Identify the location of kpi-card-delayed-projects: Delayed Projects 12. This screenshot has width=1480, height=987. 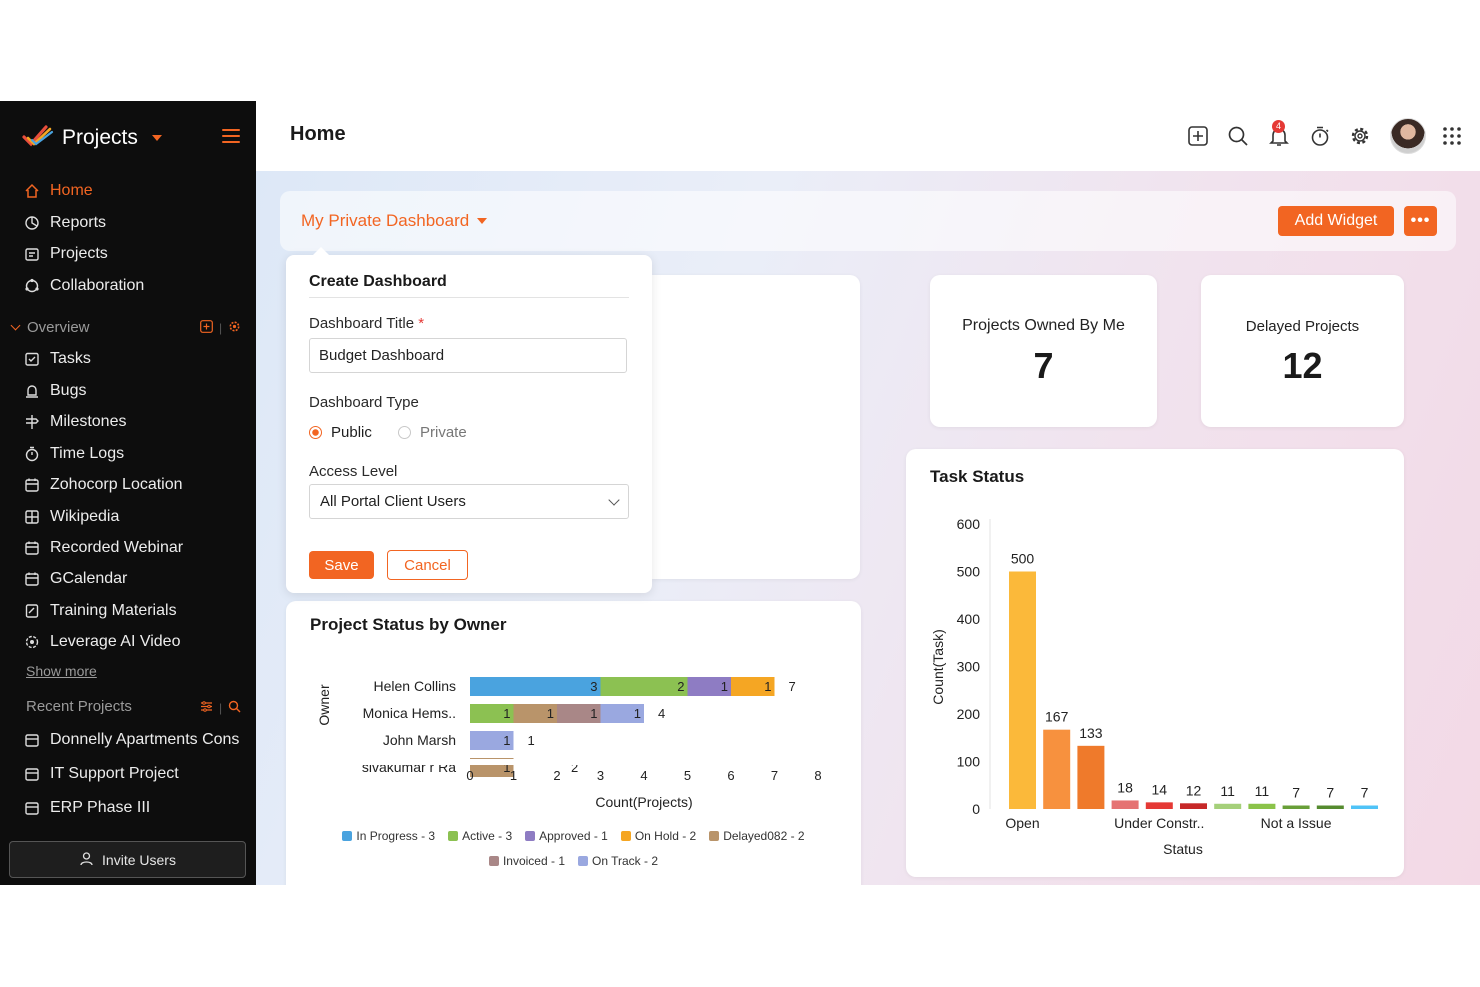
(1302, 351).